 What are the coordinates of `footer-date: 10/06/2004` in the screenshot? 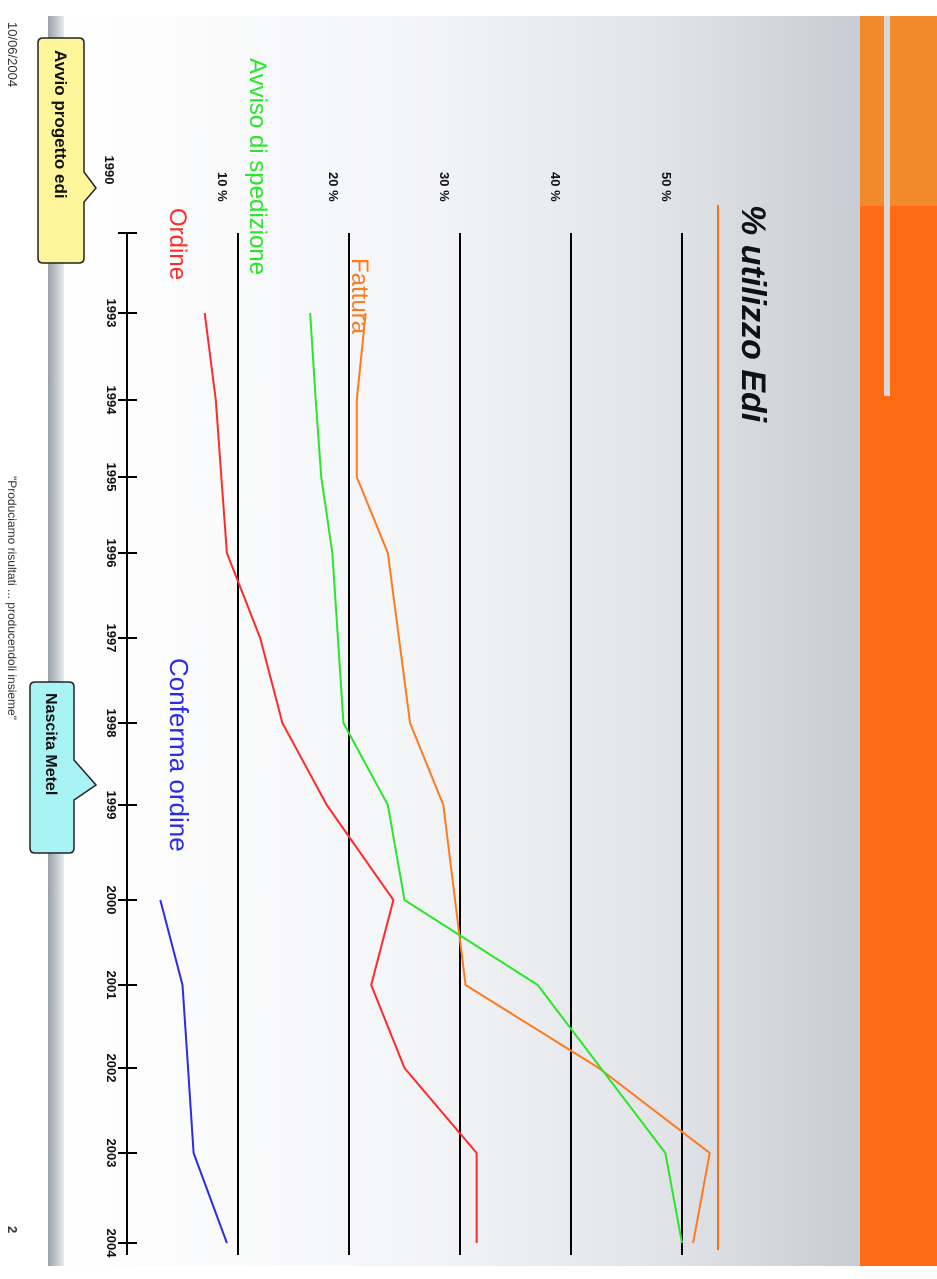 It's located at (12, 54).